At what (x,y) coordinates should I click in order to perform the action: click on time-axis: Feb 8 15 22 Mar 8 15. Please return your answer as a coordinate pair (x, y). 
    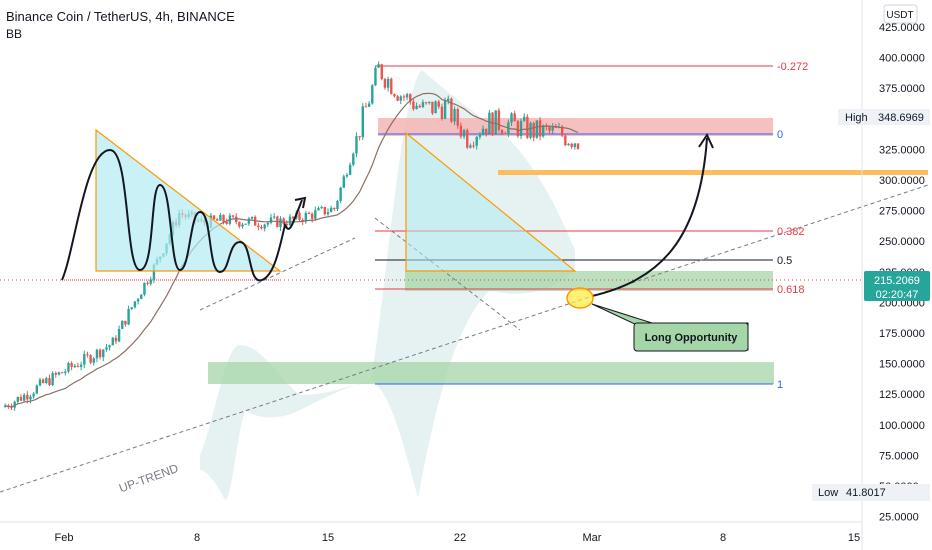
    Looking at the image, I should click on (458, 538).